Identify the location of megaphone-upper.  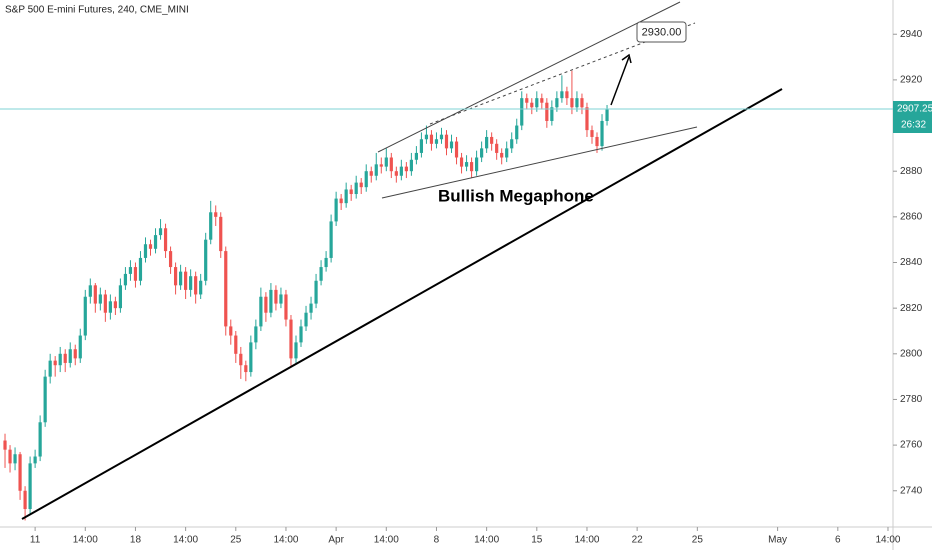
(529, 77).